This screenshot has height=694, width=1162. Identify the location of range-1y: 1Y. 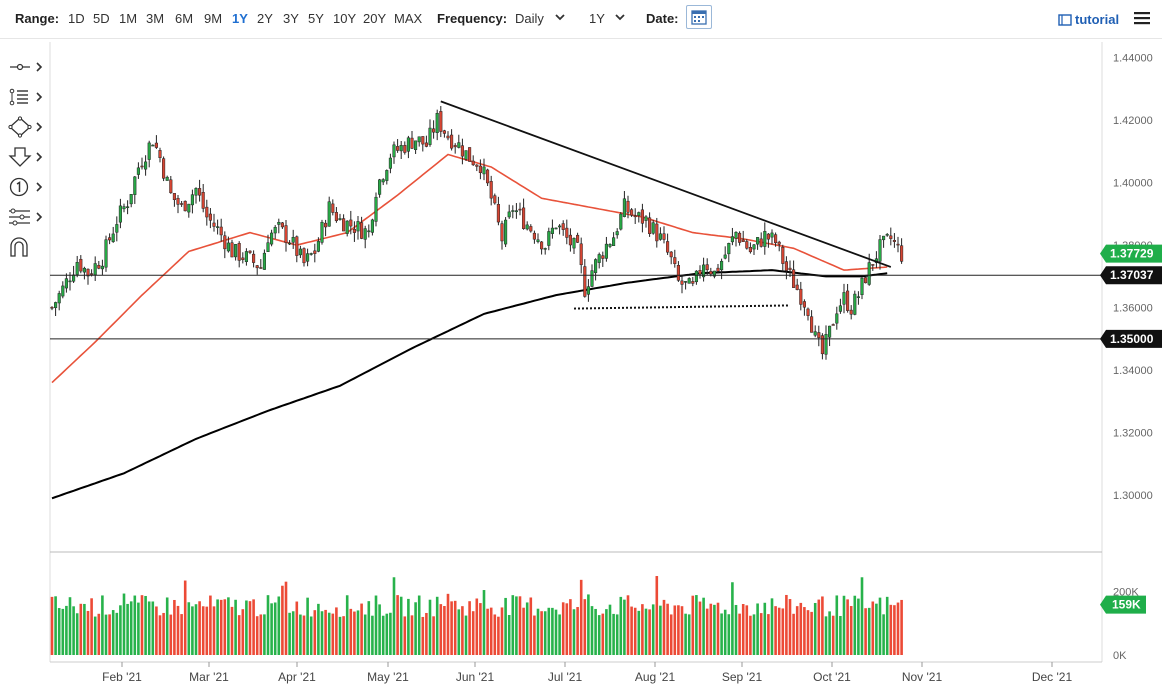
(240, 18).